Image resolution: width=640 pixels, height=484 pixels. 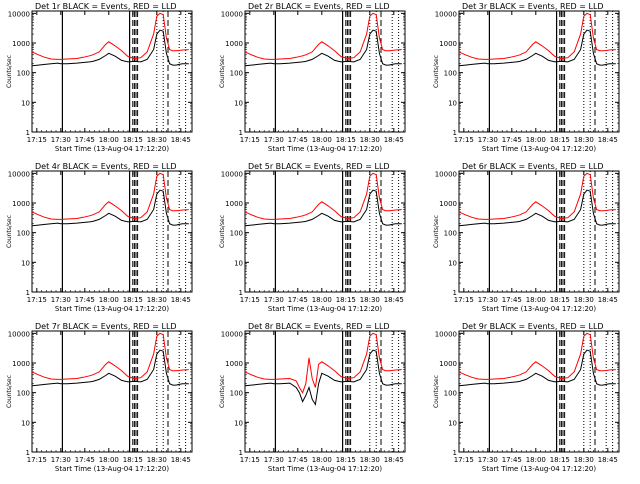 I want to click on panel-title: Det 1r BLACK = Events, RED = LLD, so click(x=106, y=6).